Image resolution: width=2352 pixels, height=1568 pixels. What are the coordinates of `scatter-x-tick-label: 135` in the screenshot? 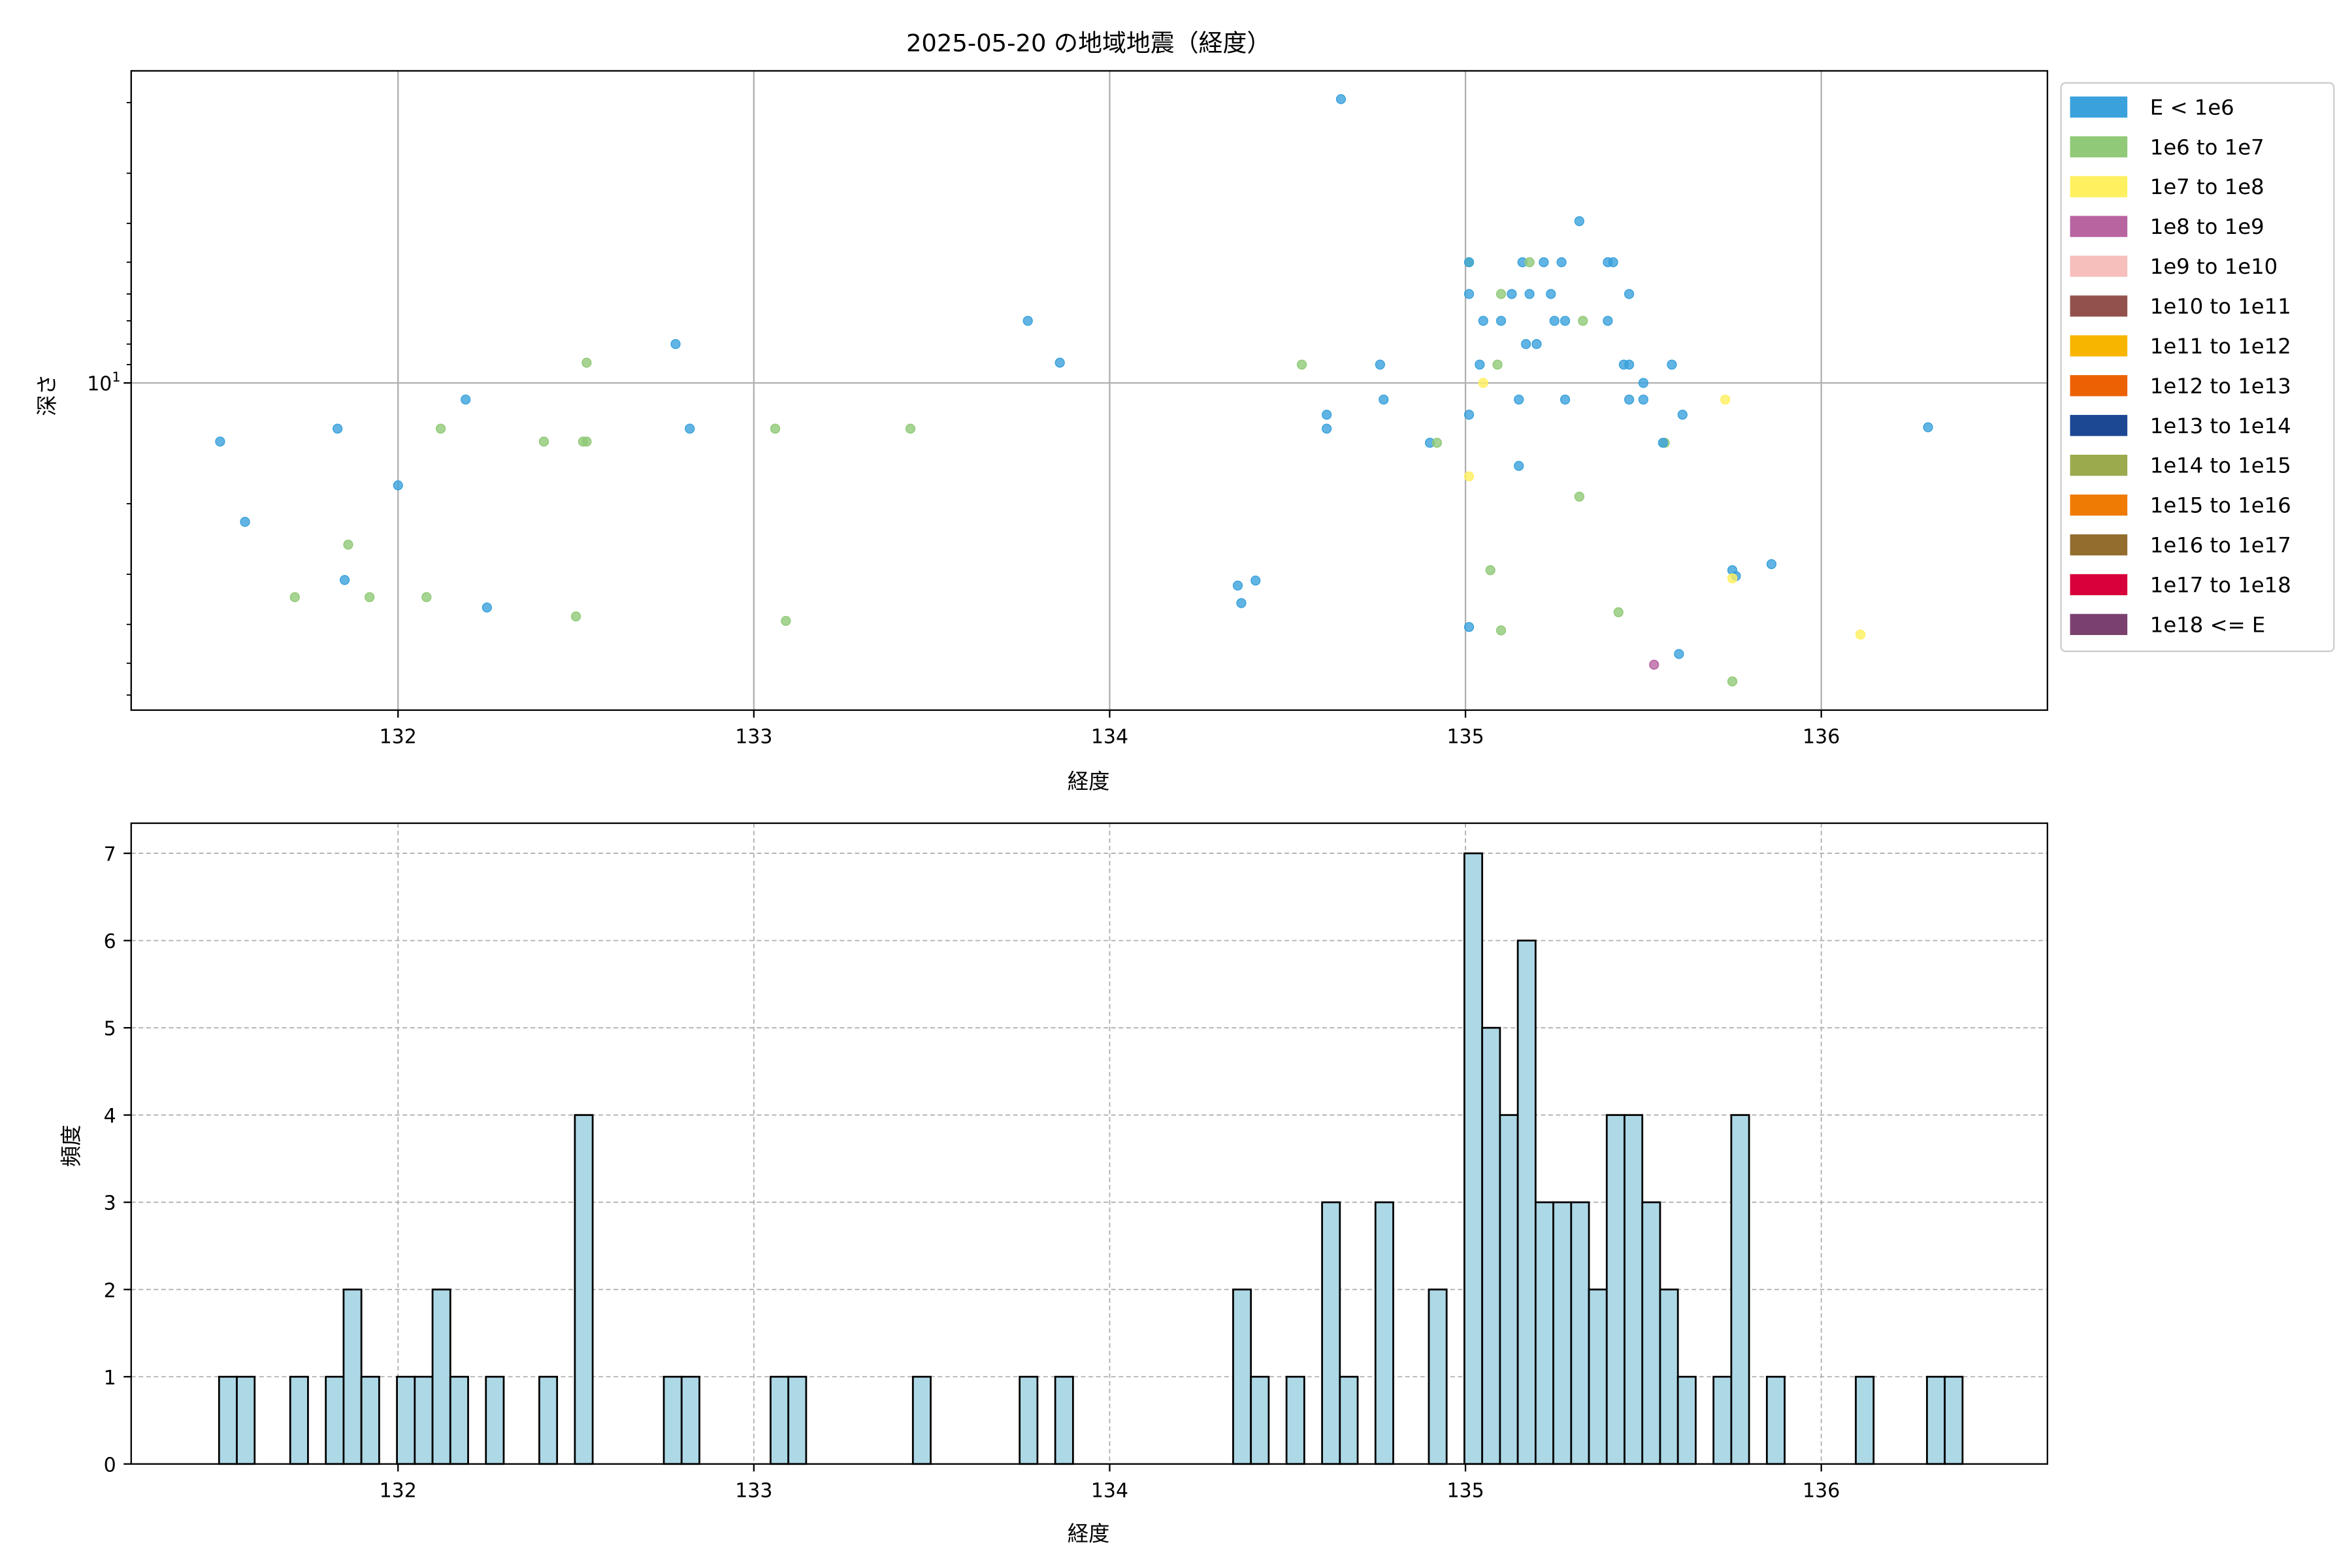 It's located at (1465, 737).